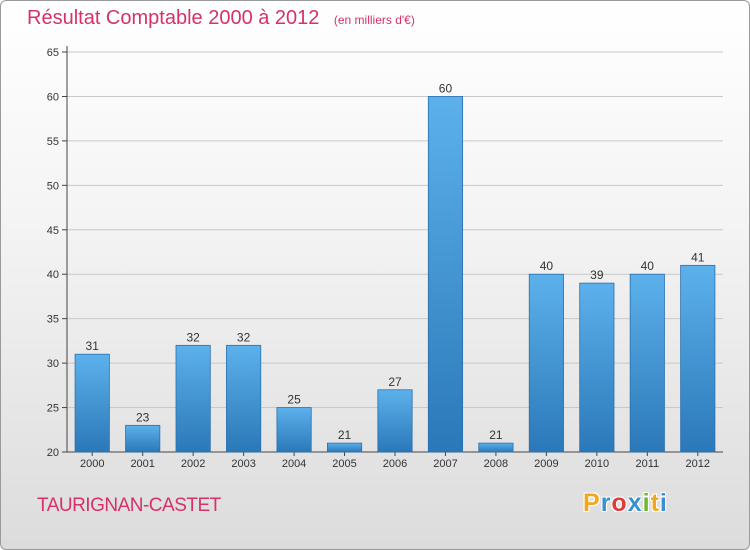  Describe the element at coordinates (193, 464) in the screenshot. I see `x-tick-label: 2002` at that location.